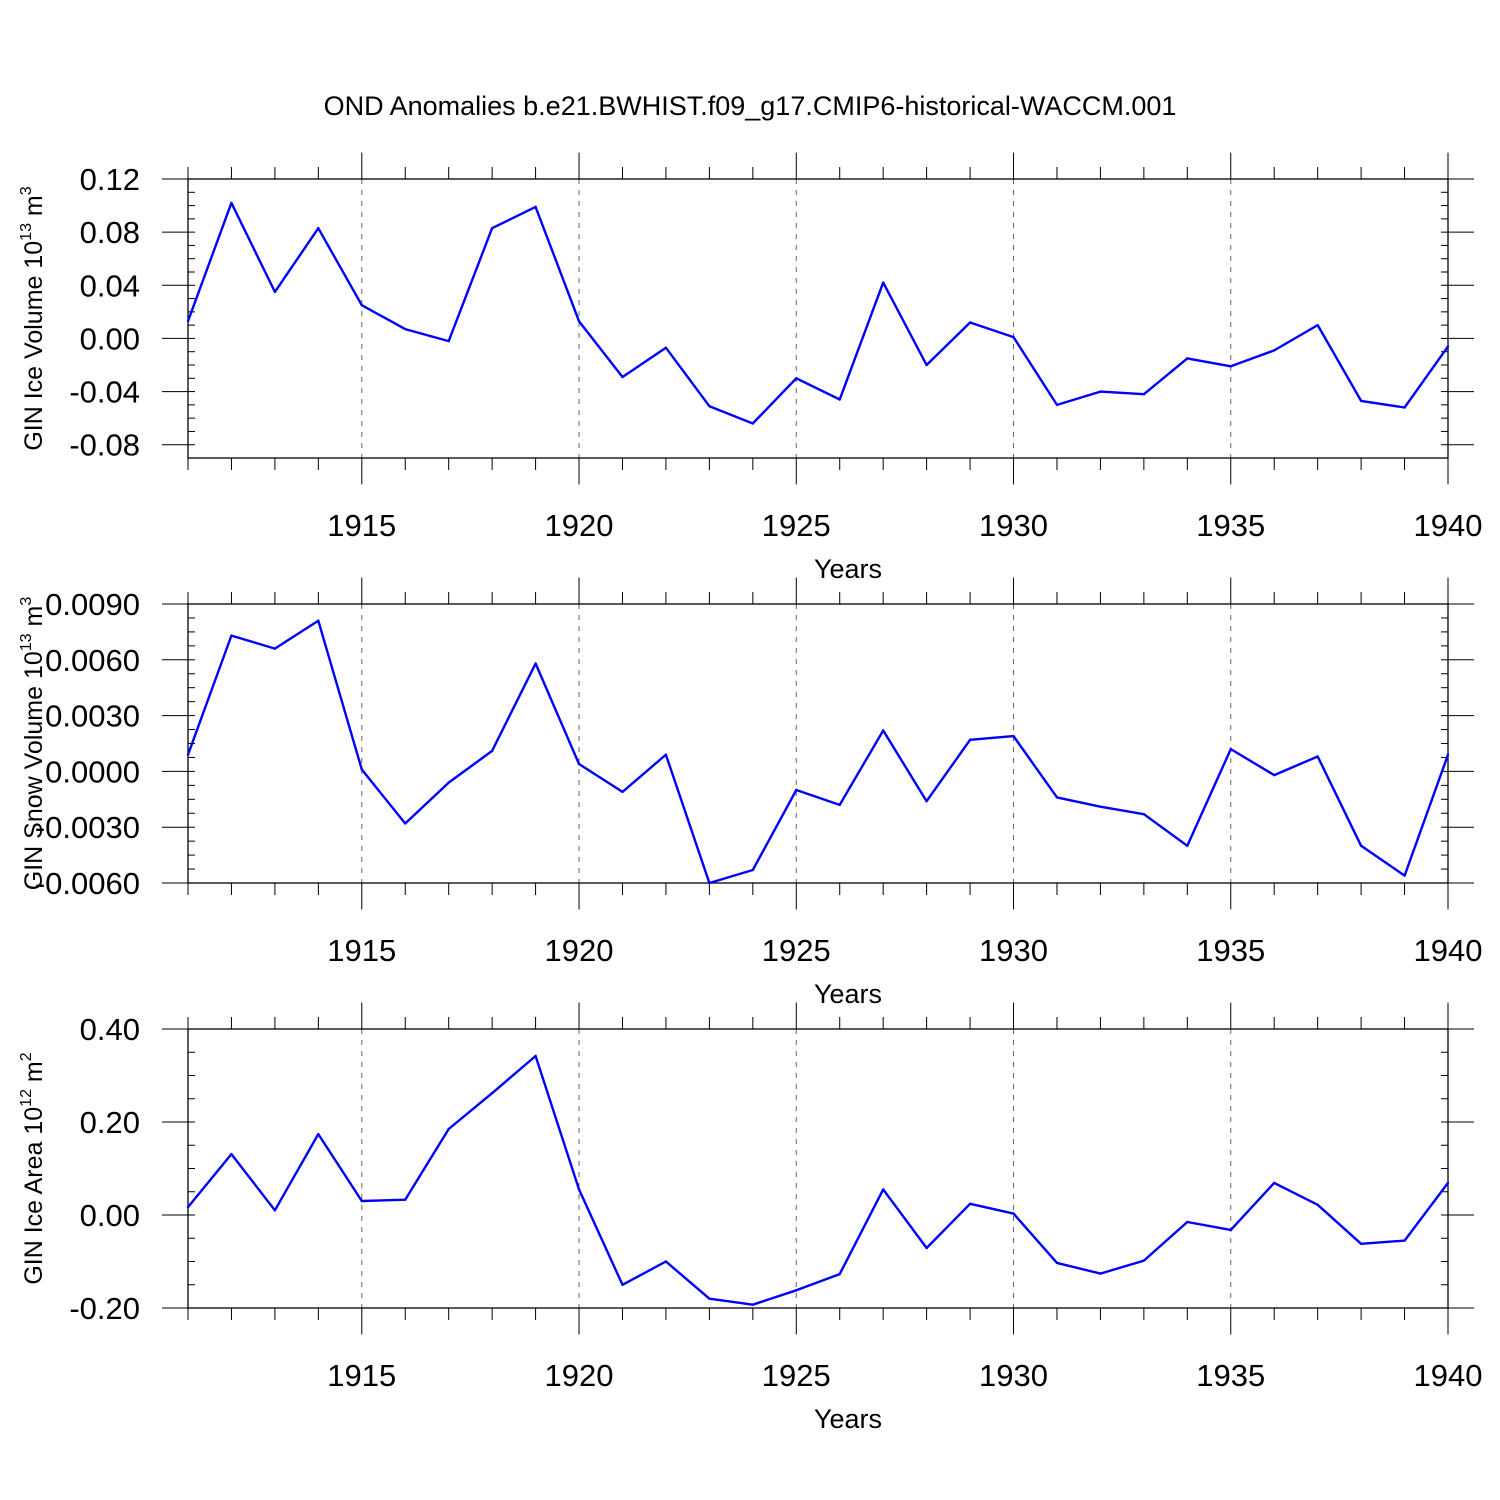 The image size is (1500, 1500). I want to click on x-tick-label: 1940, so click(1448, 525).